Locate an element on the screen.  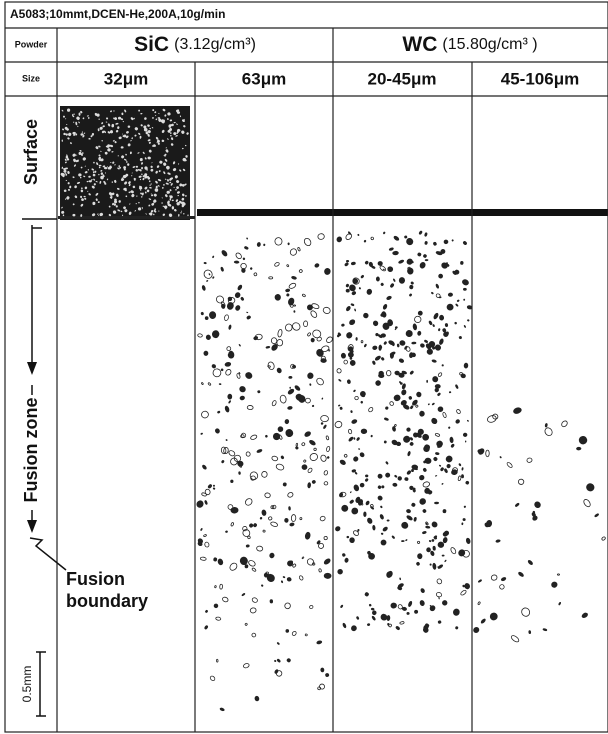
row-label: Size is located at coordinates (31, 78).